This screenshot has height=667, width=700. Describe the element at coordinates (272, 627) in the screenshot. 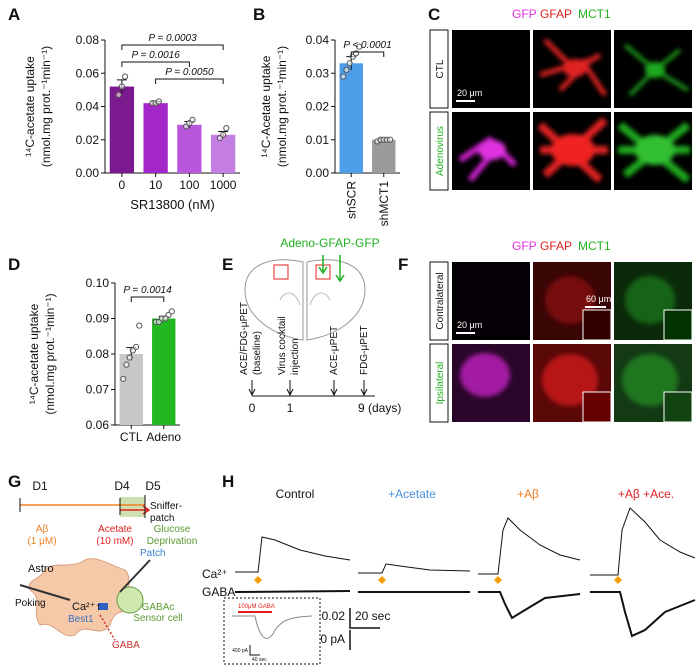

I see `inset-trace` at that location.